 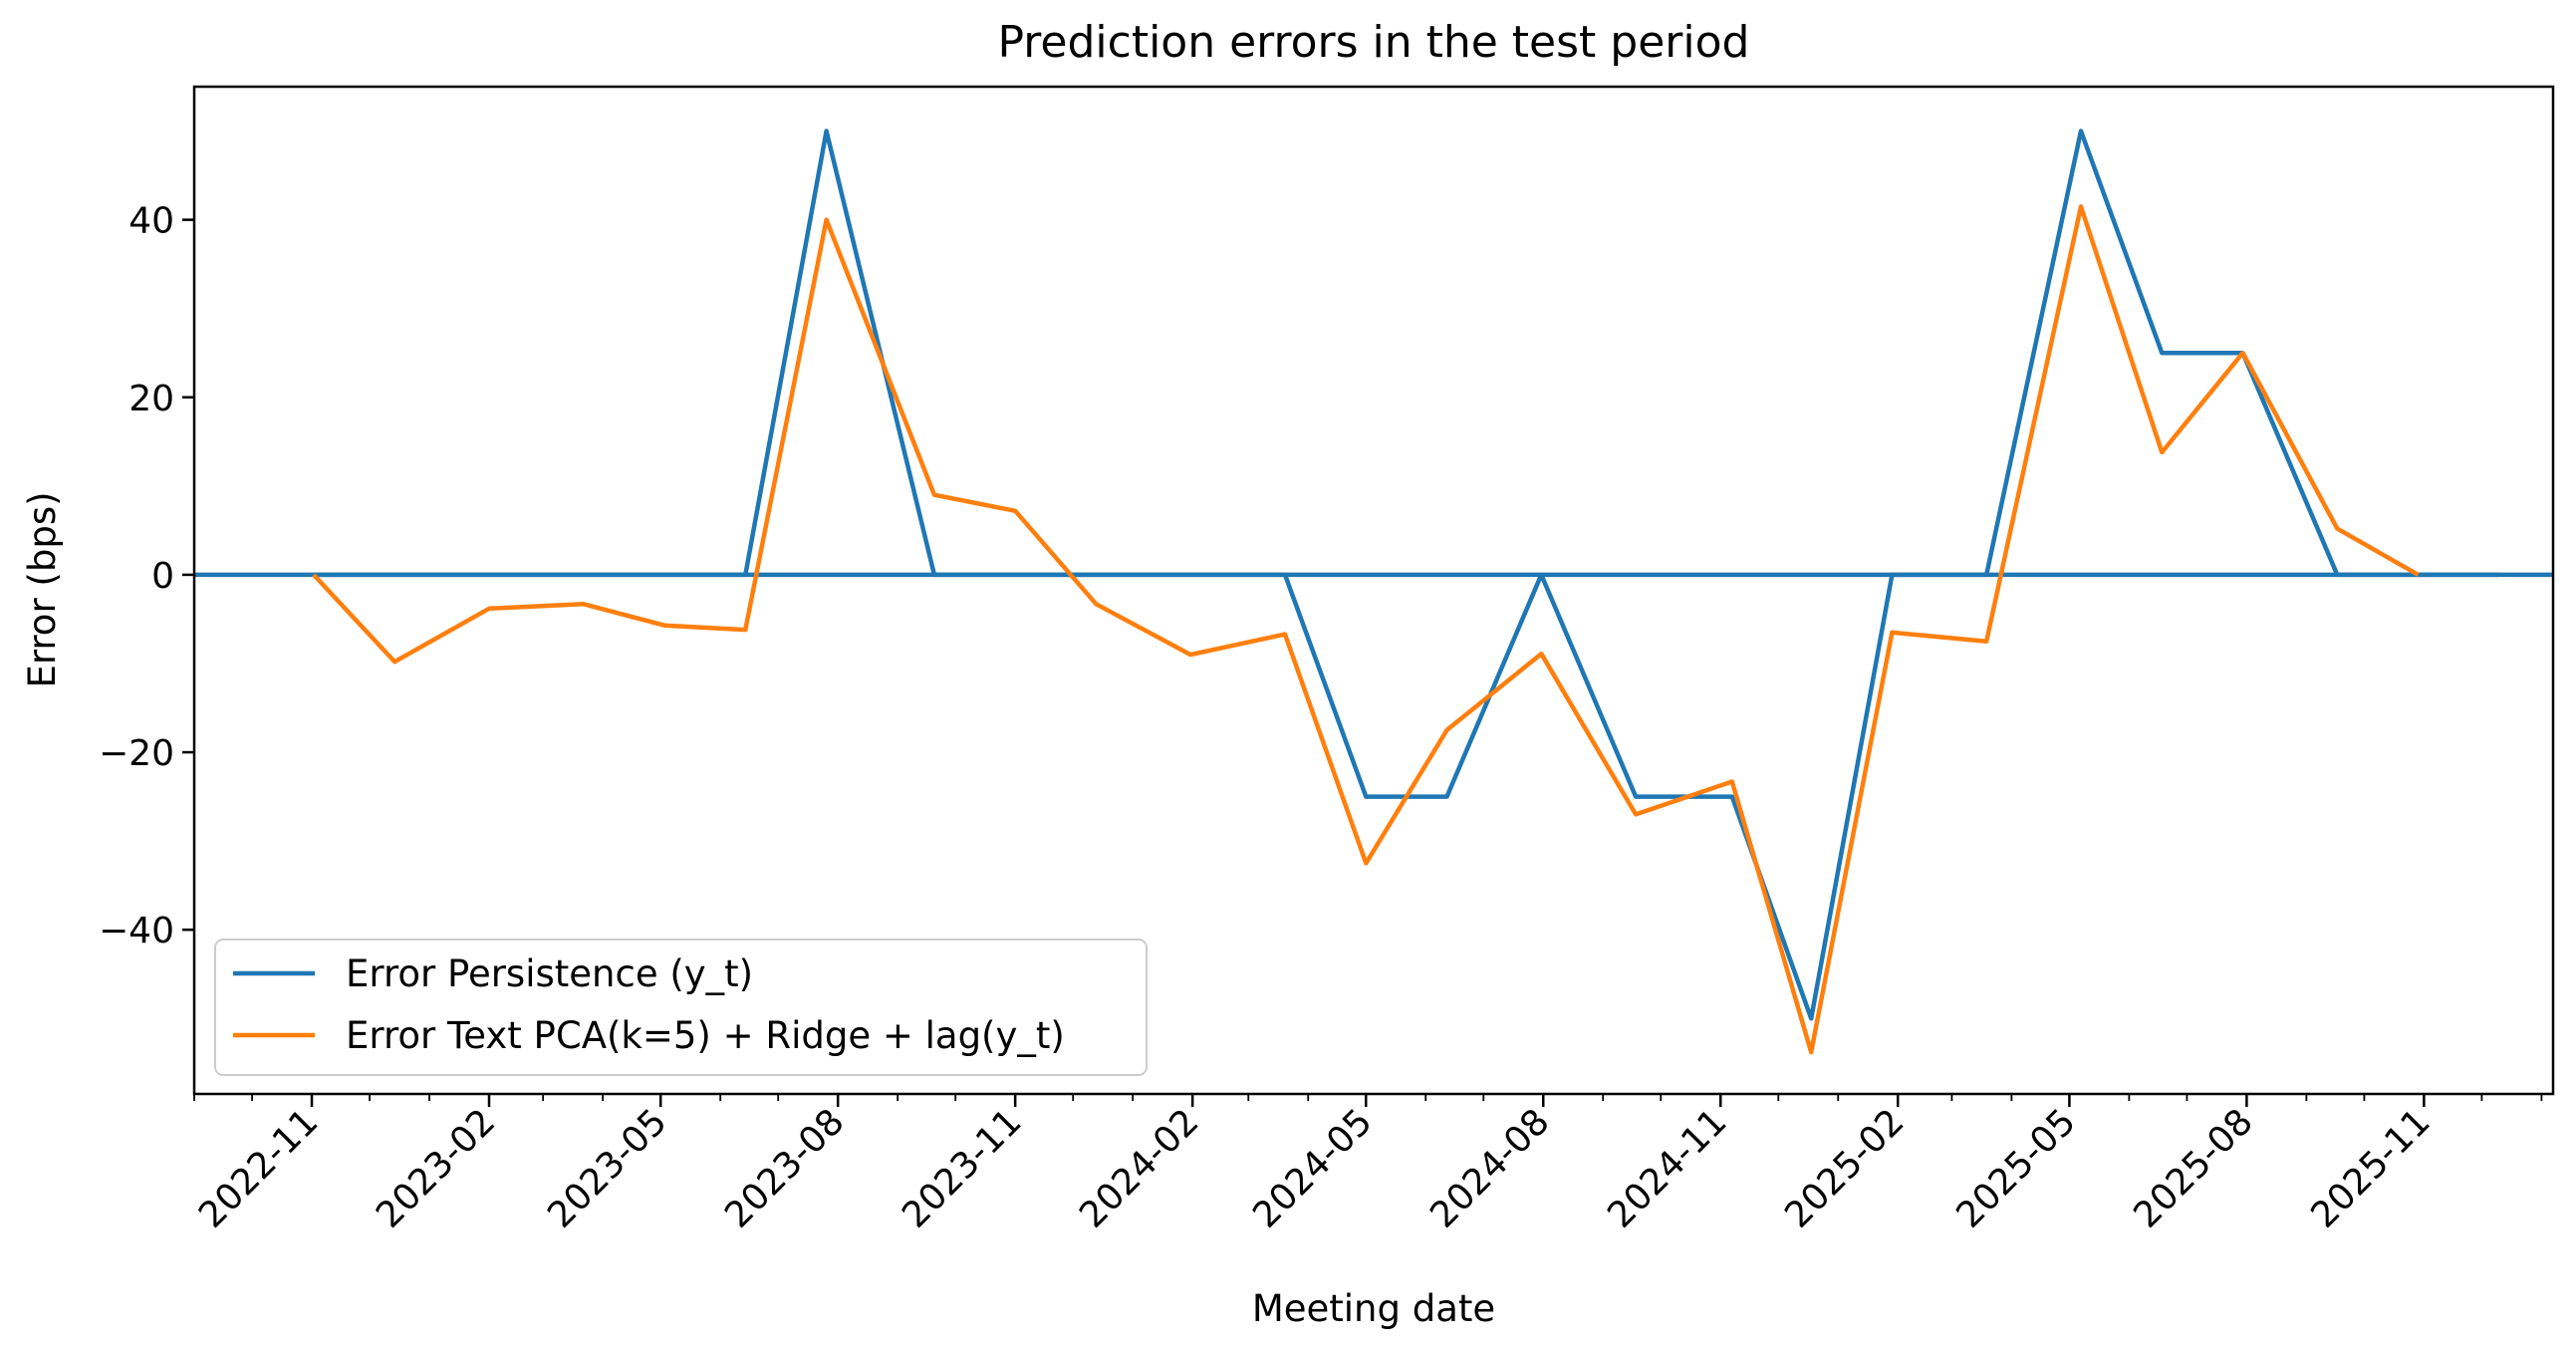 What do you see at coordinates (1373, 1308) in the screenshot?
I see `x-axis-label: Meeting date` at bounding box center [1373, 1308].